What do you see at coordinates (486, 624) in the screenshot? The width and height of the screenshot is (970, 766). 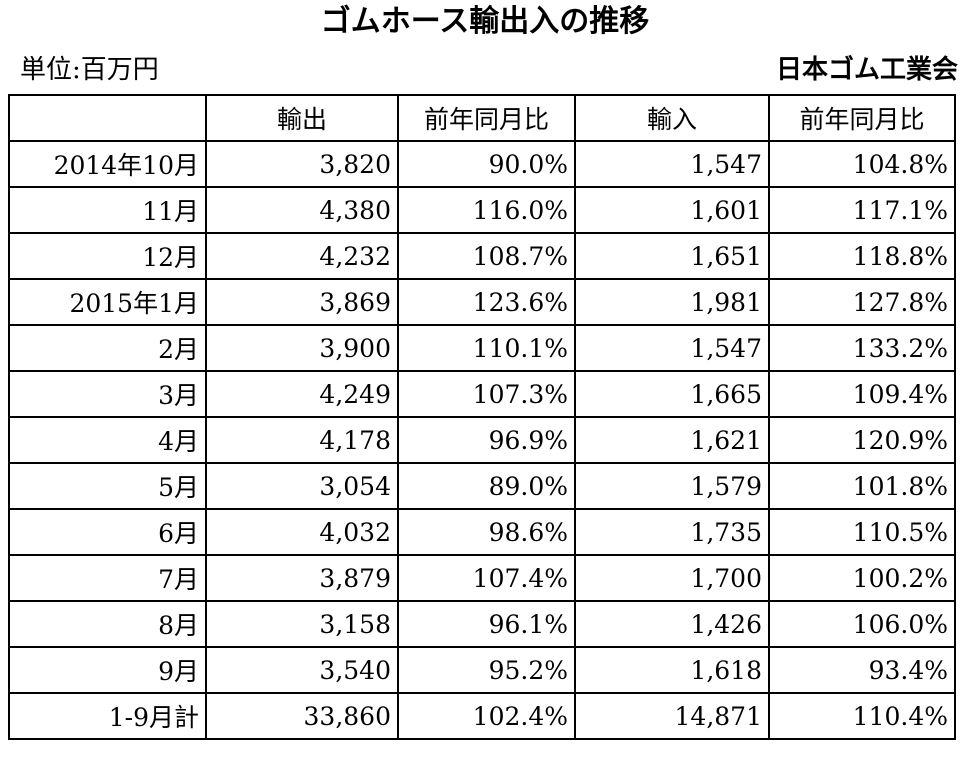 I see `export-yoy-cell: 96.1%` at bounding box center [486, 624].